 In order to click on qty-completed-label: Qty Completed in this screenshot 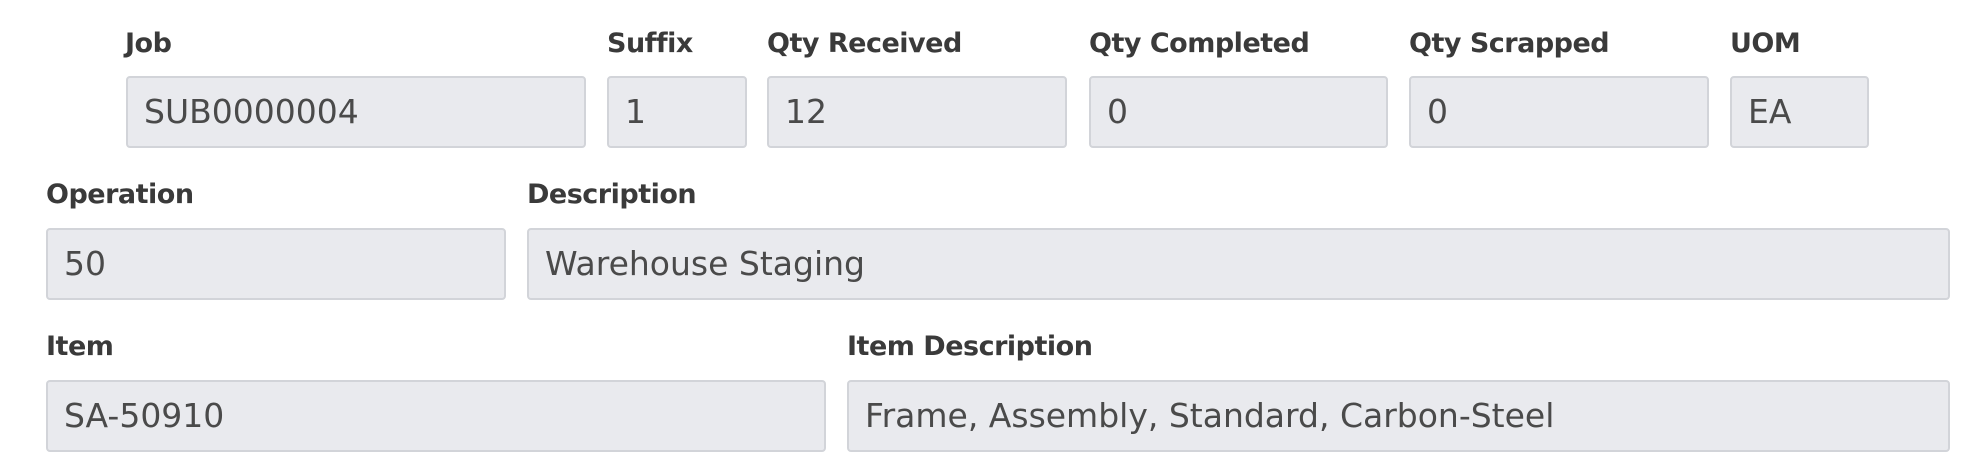, I will do `click(1199, 43)`.